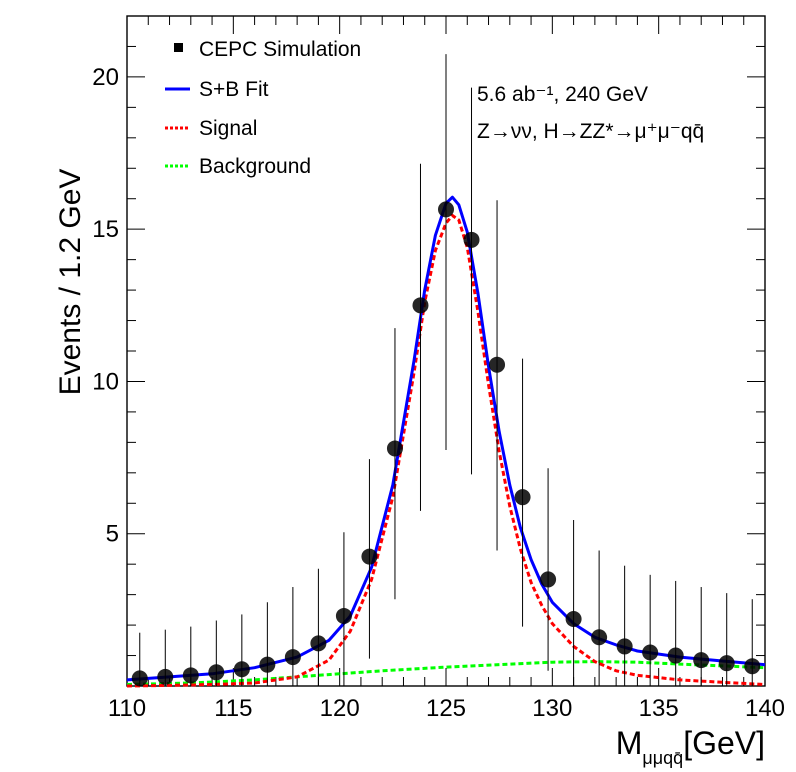  I want to click on y-tick-labels: 5 10 15 20, so click(105, 306).